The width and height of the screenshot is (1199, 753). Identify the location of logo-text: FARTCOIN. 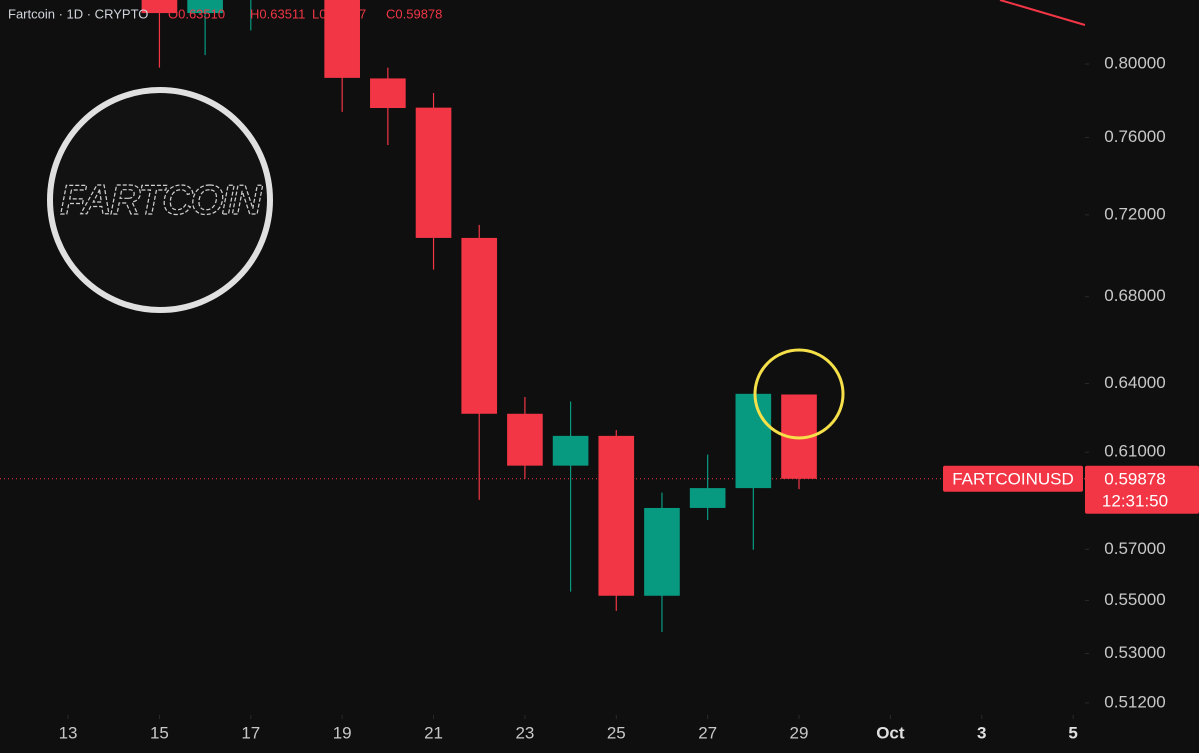
(162, 199).